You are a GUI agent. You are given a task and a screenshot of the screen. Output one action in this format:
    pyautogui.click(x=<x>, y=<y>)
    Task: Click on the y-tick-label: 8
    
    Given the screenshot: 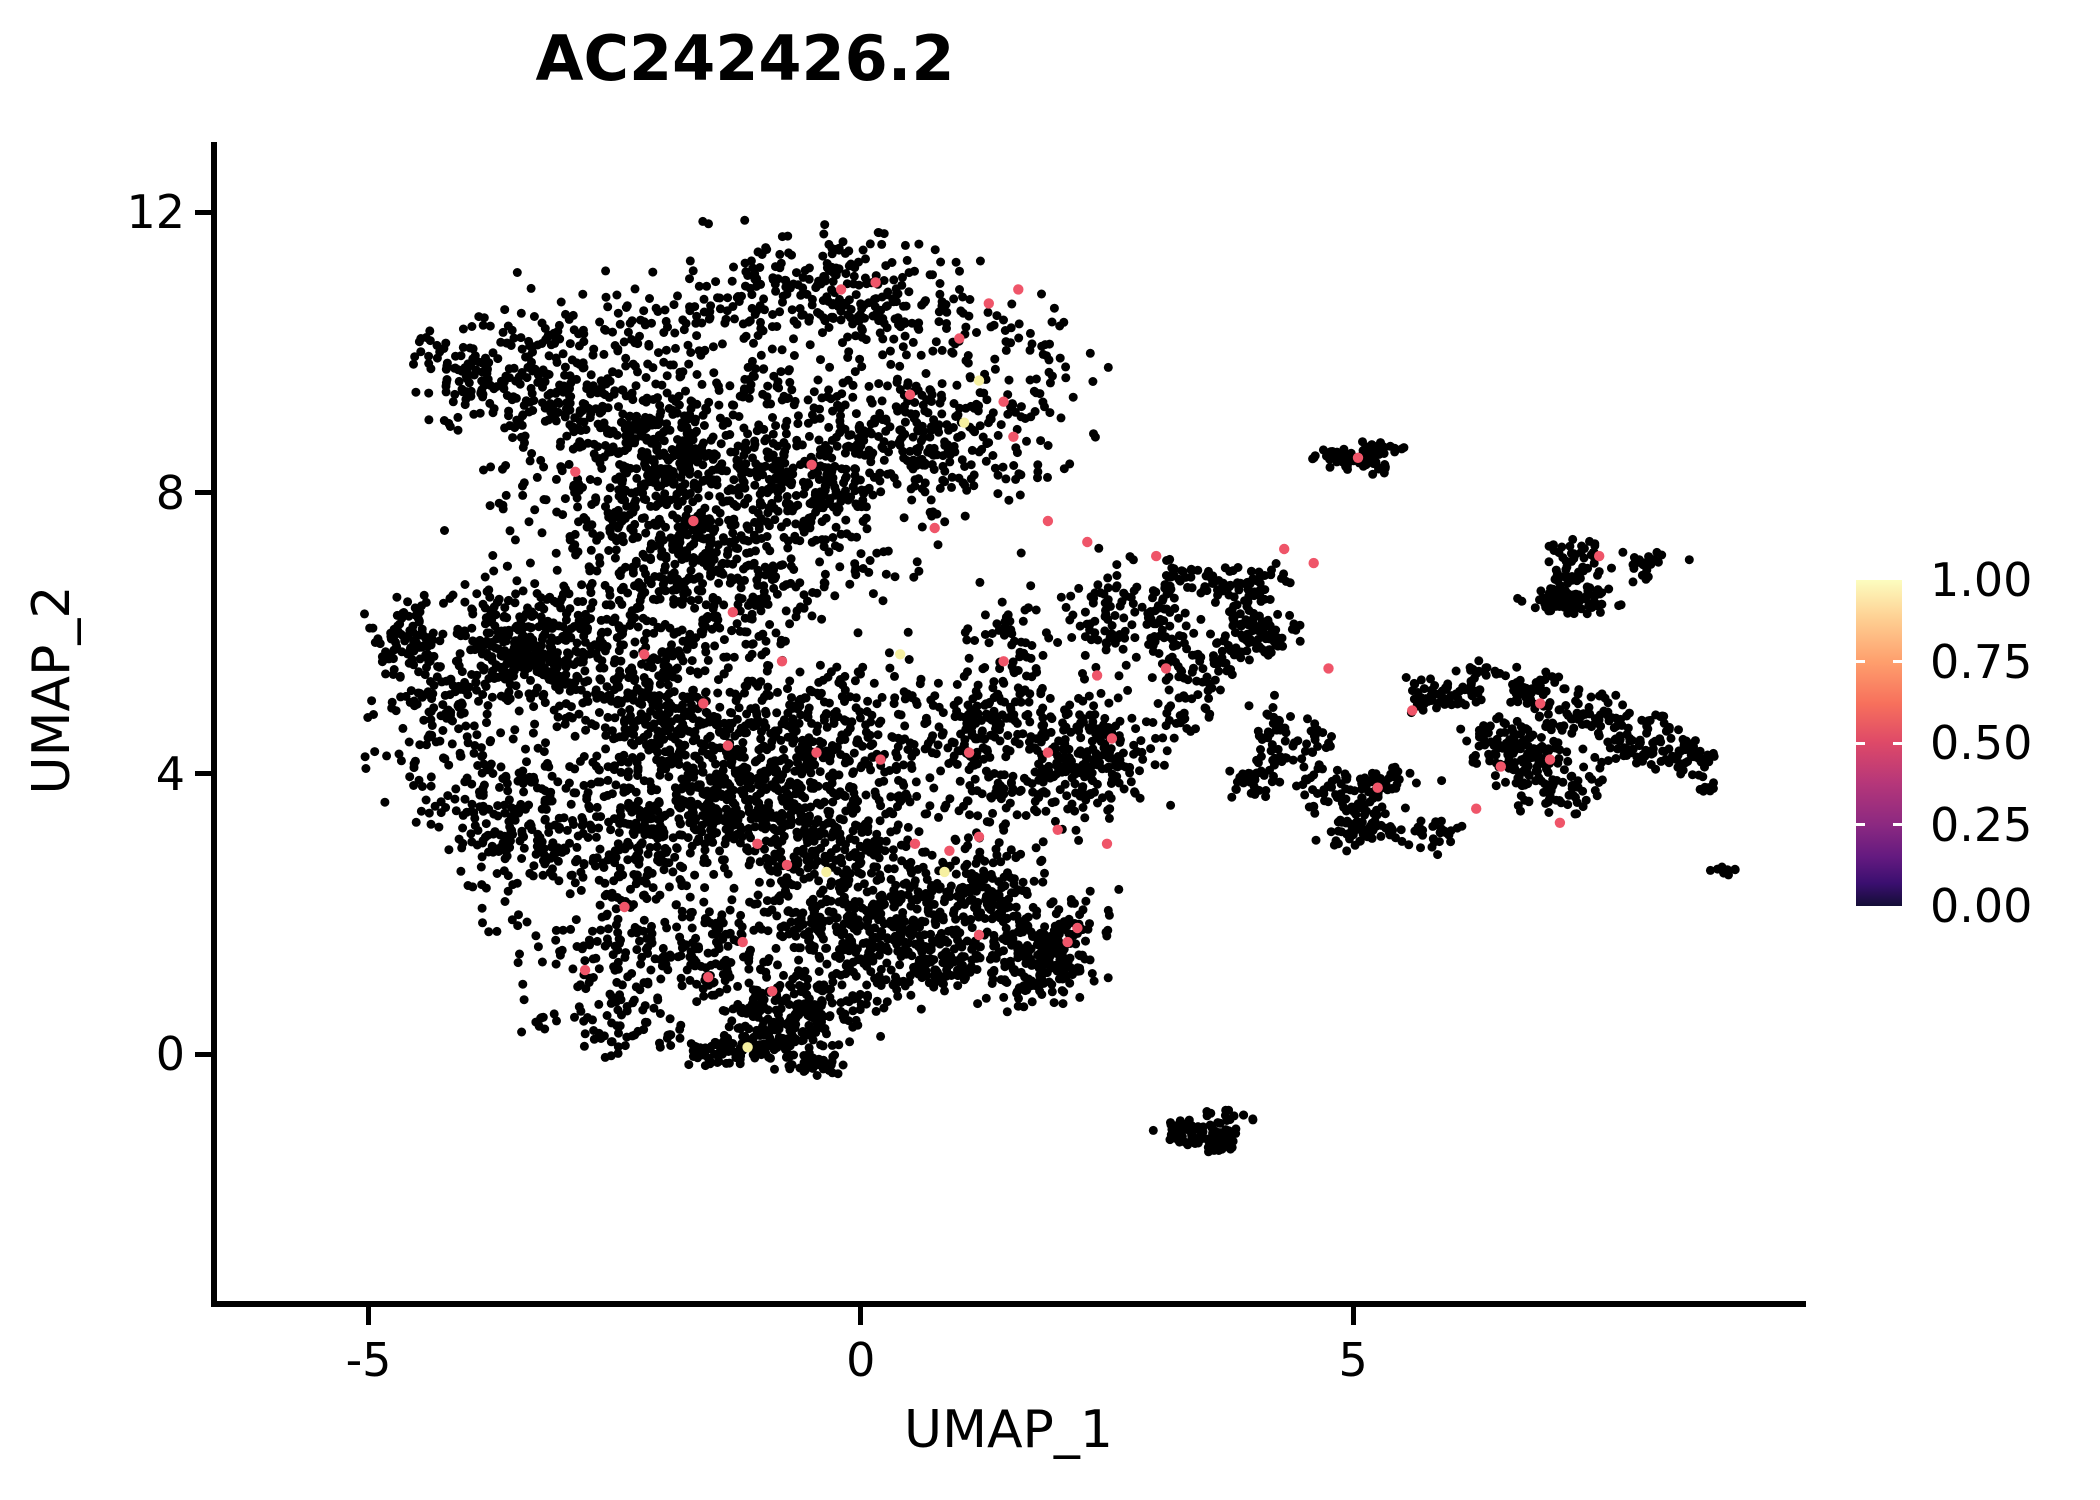 What is the action you would take?
    pyautogui.click(x=170, y=492)
    